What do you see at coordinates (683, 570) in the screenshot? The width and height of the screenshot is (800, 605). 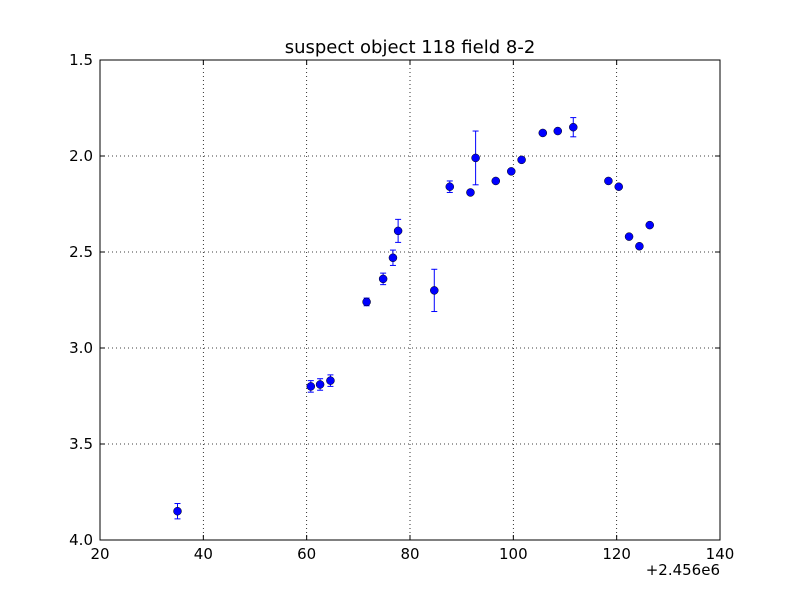 I see `x-axis-offset-label: +2.456e6` at bounding box center [683, 570].